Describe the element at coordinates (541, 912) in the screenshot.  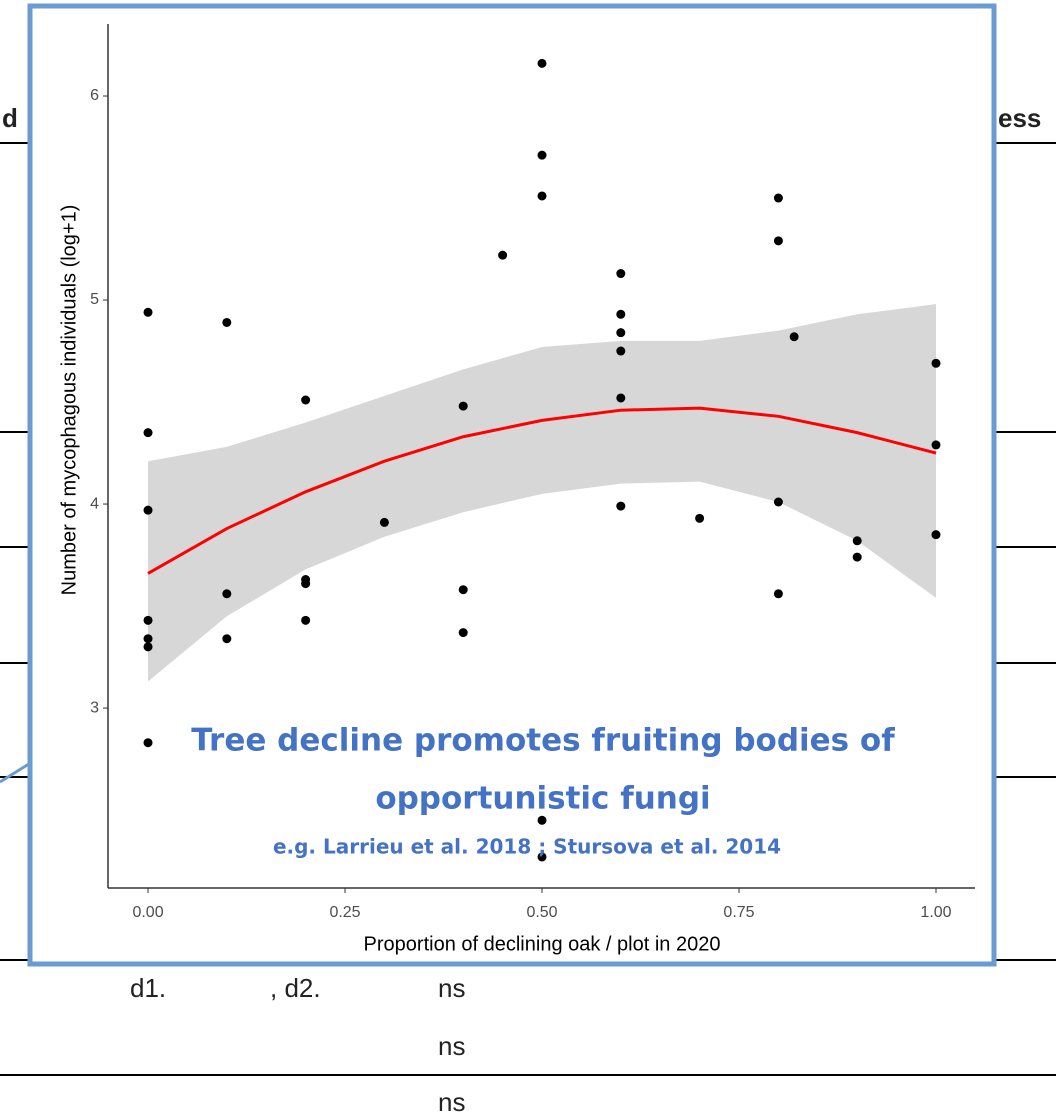
I see `x-tick-label: 0.50` at that location.